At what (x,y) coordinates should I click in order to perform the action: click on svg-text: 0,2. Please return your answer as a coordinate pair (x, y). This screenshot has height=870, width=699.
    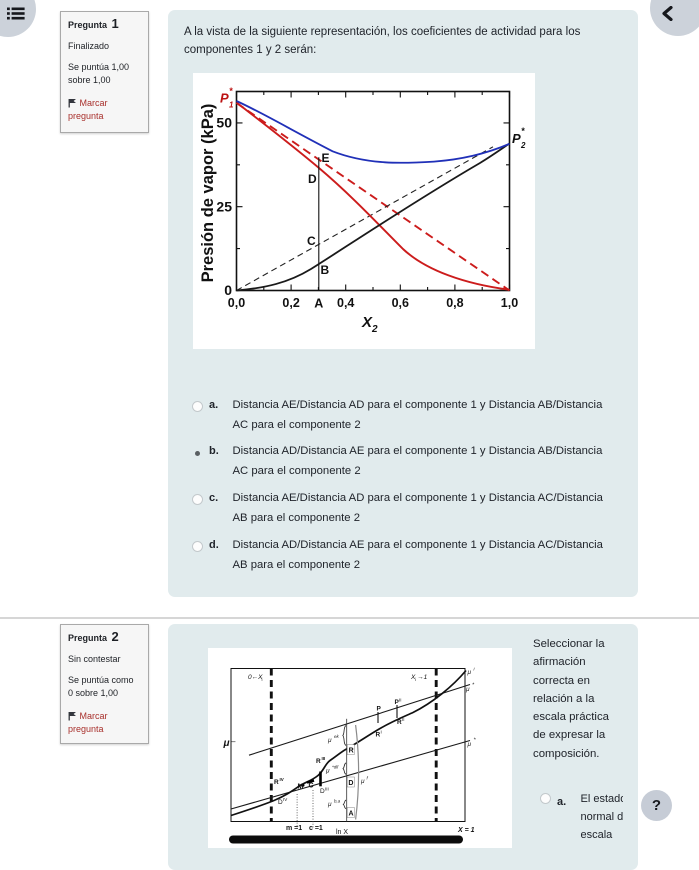
    Looking at the image, I should click on (290, 303).